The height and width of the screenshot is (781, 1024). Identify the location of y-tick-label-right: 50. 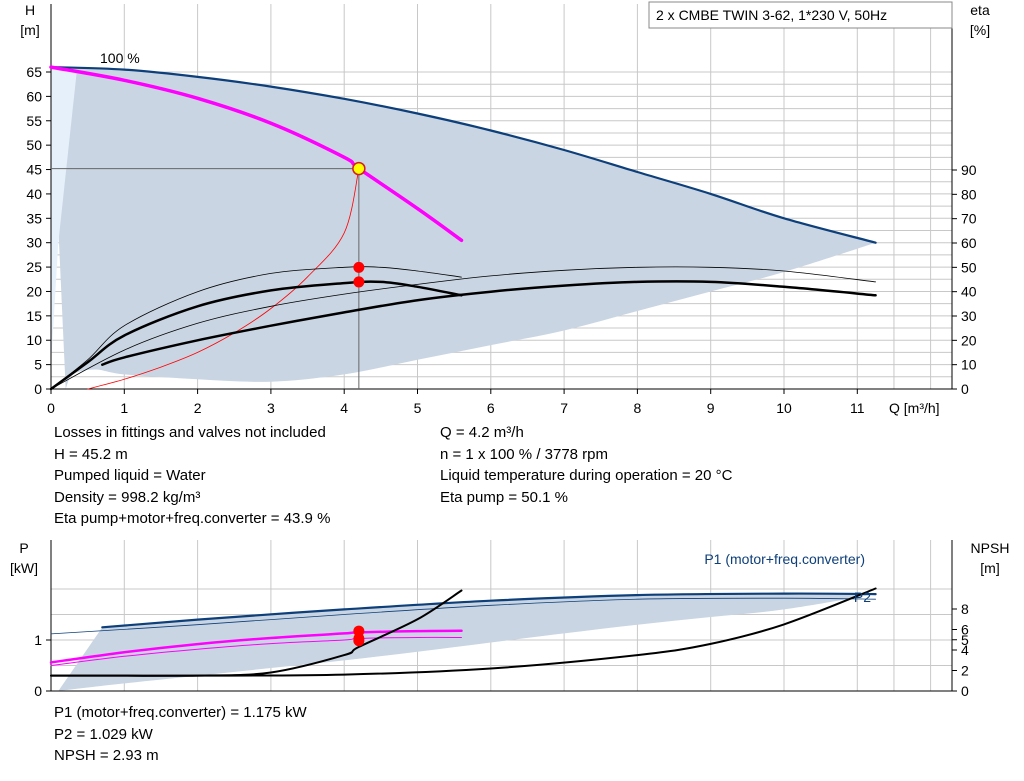
(969, 267).